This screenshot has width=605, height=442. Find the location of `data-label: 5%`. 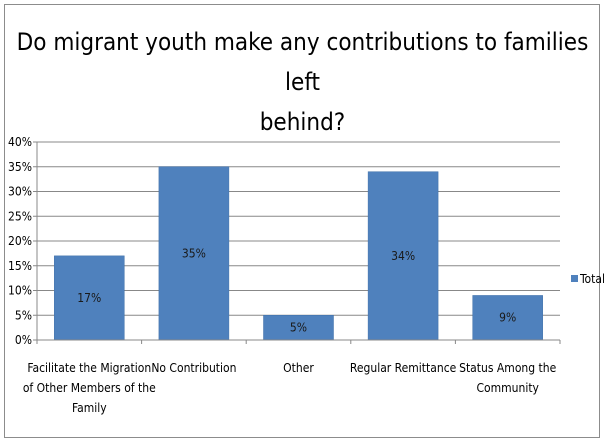

data-label: 5% is located at coordinates (298, 328).